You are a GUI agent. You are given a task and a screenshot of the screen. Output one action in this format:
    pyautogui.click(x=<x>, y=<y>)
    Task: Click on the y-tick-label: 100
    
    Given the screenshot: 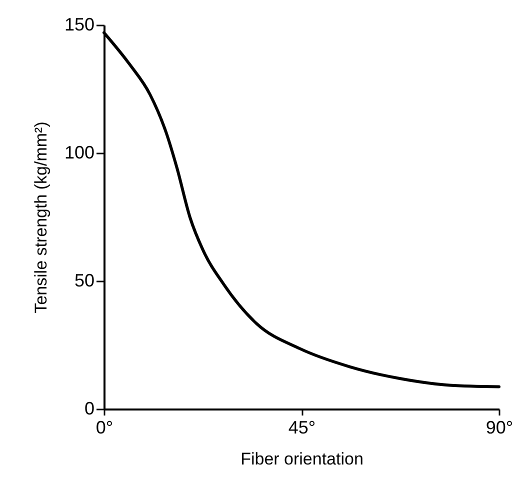 What is the action you would take?
    pyautogui.click(x=79, y=152)
    